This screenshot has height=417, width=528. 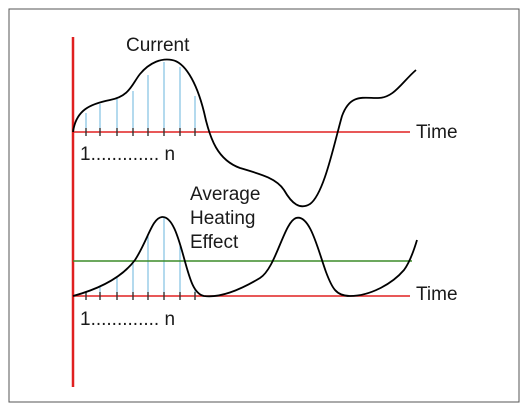 I want to click on average-caption-line2: Heating, so click(x=223, y=218).